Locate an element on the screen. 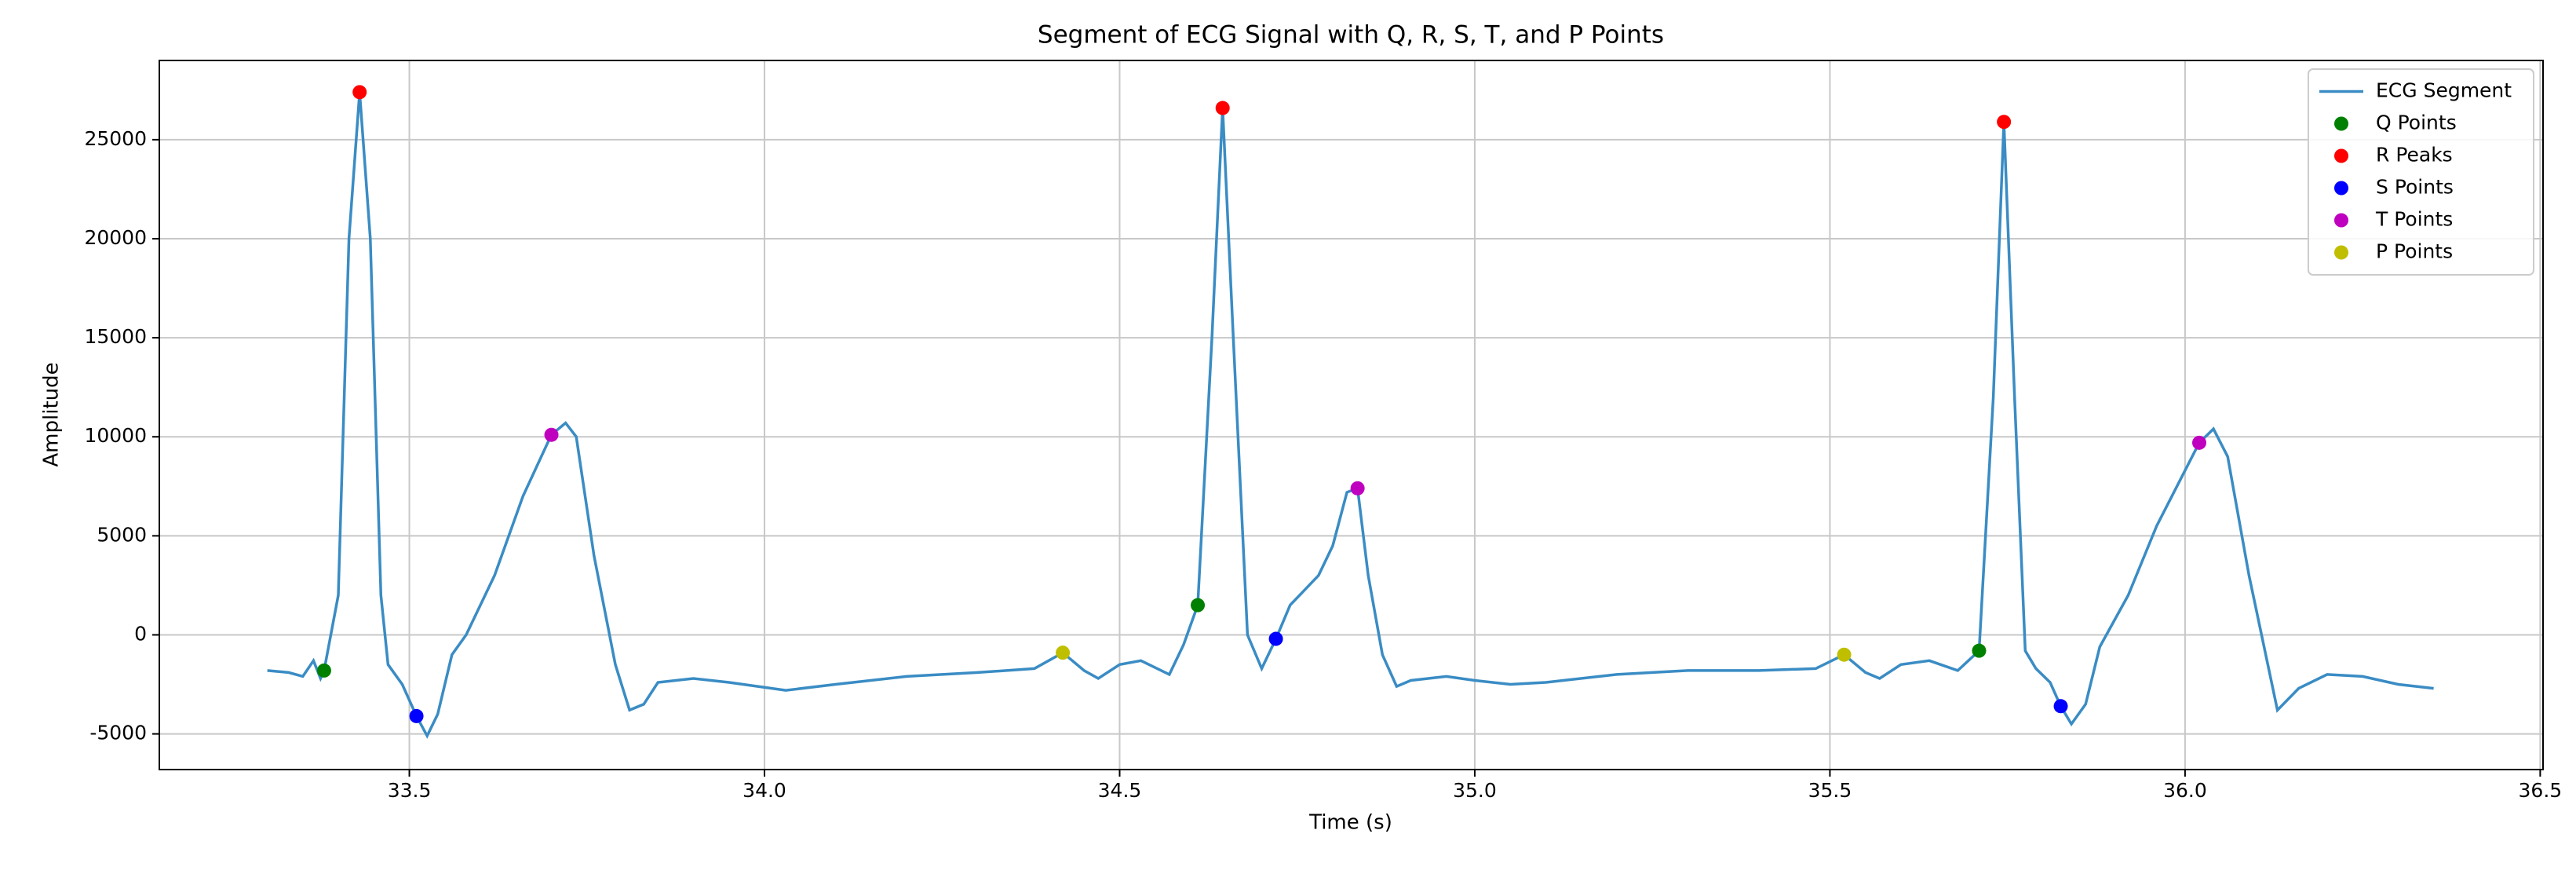  x-tick-label: 36.5 is located at coordinates (2541, 790).